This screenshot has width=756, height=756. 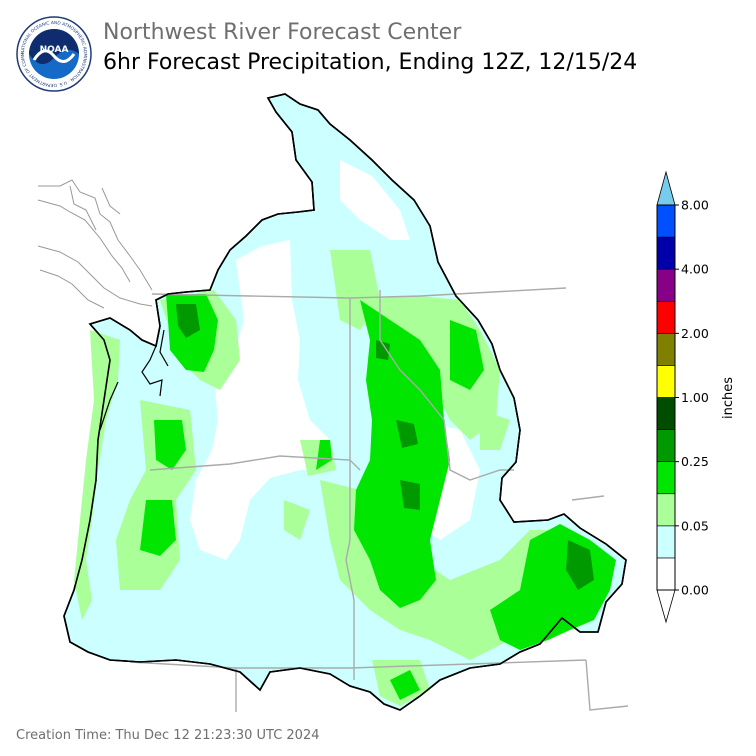 I want to click on org-title: Northwest River Forecast Center, so click(x=282, y=32).